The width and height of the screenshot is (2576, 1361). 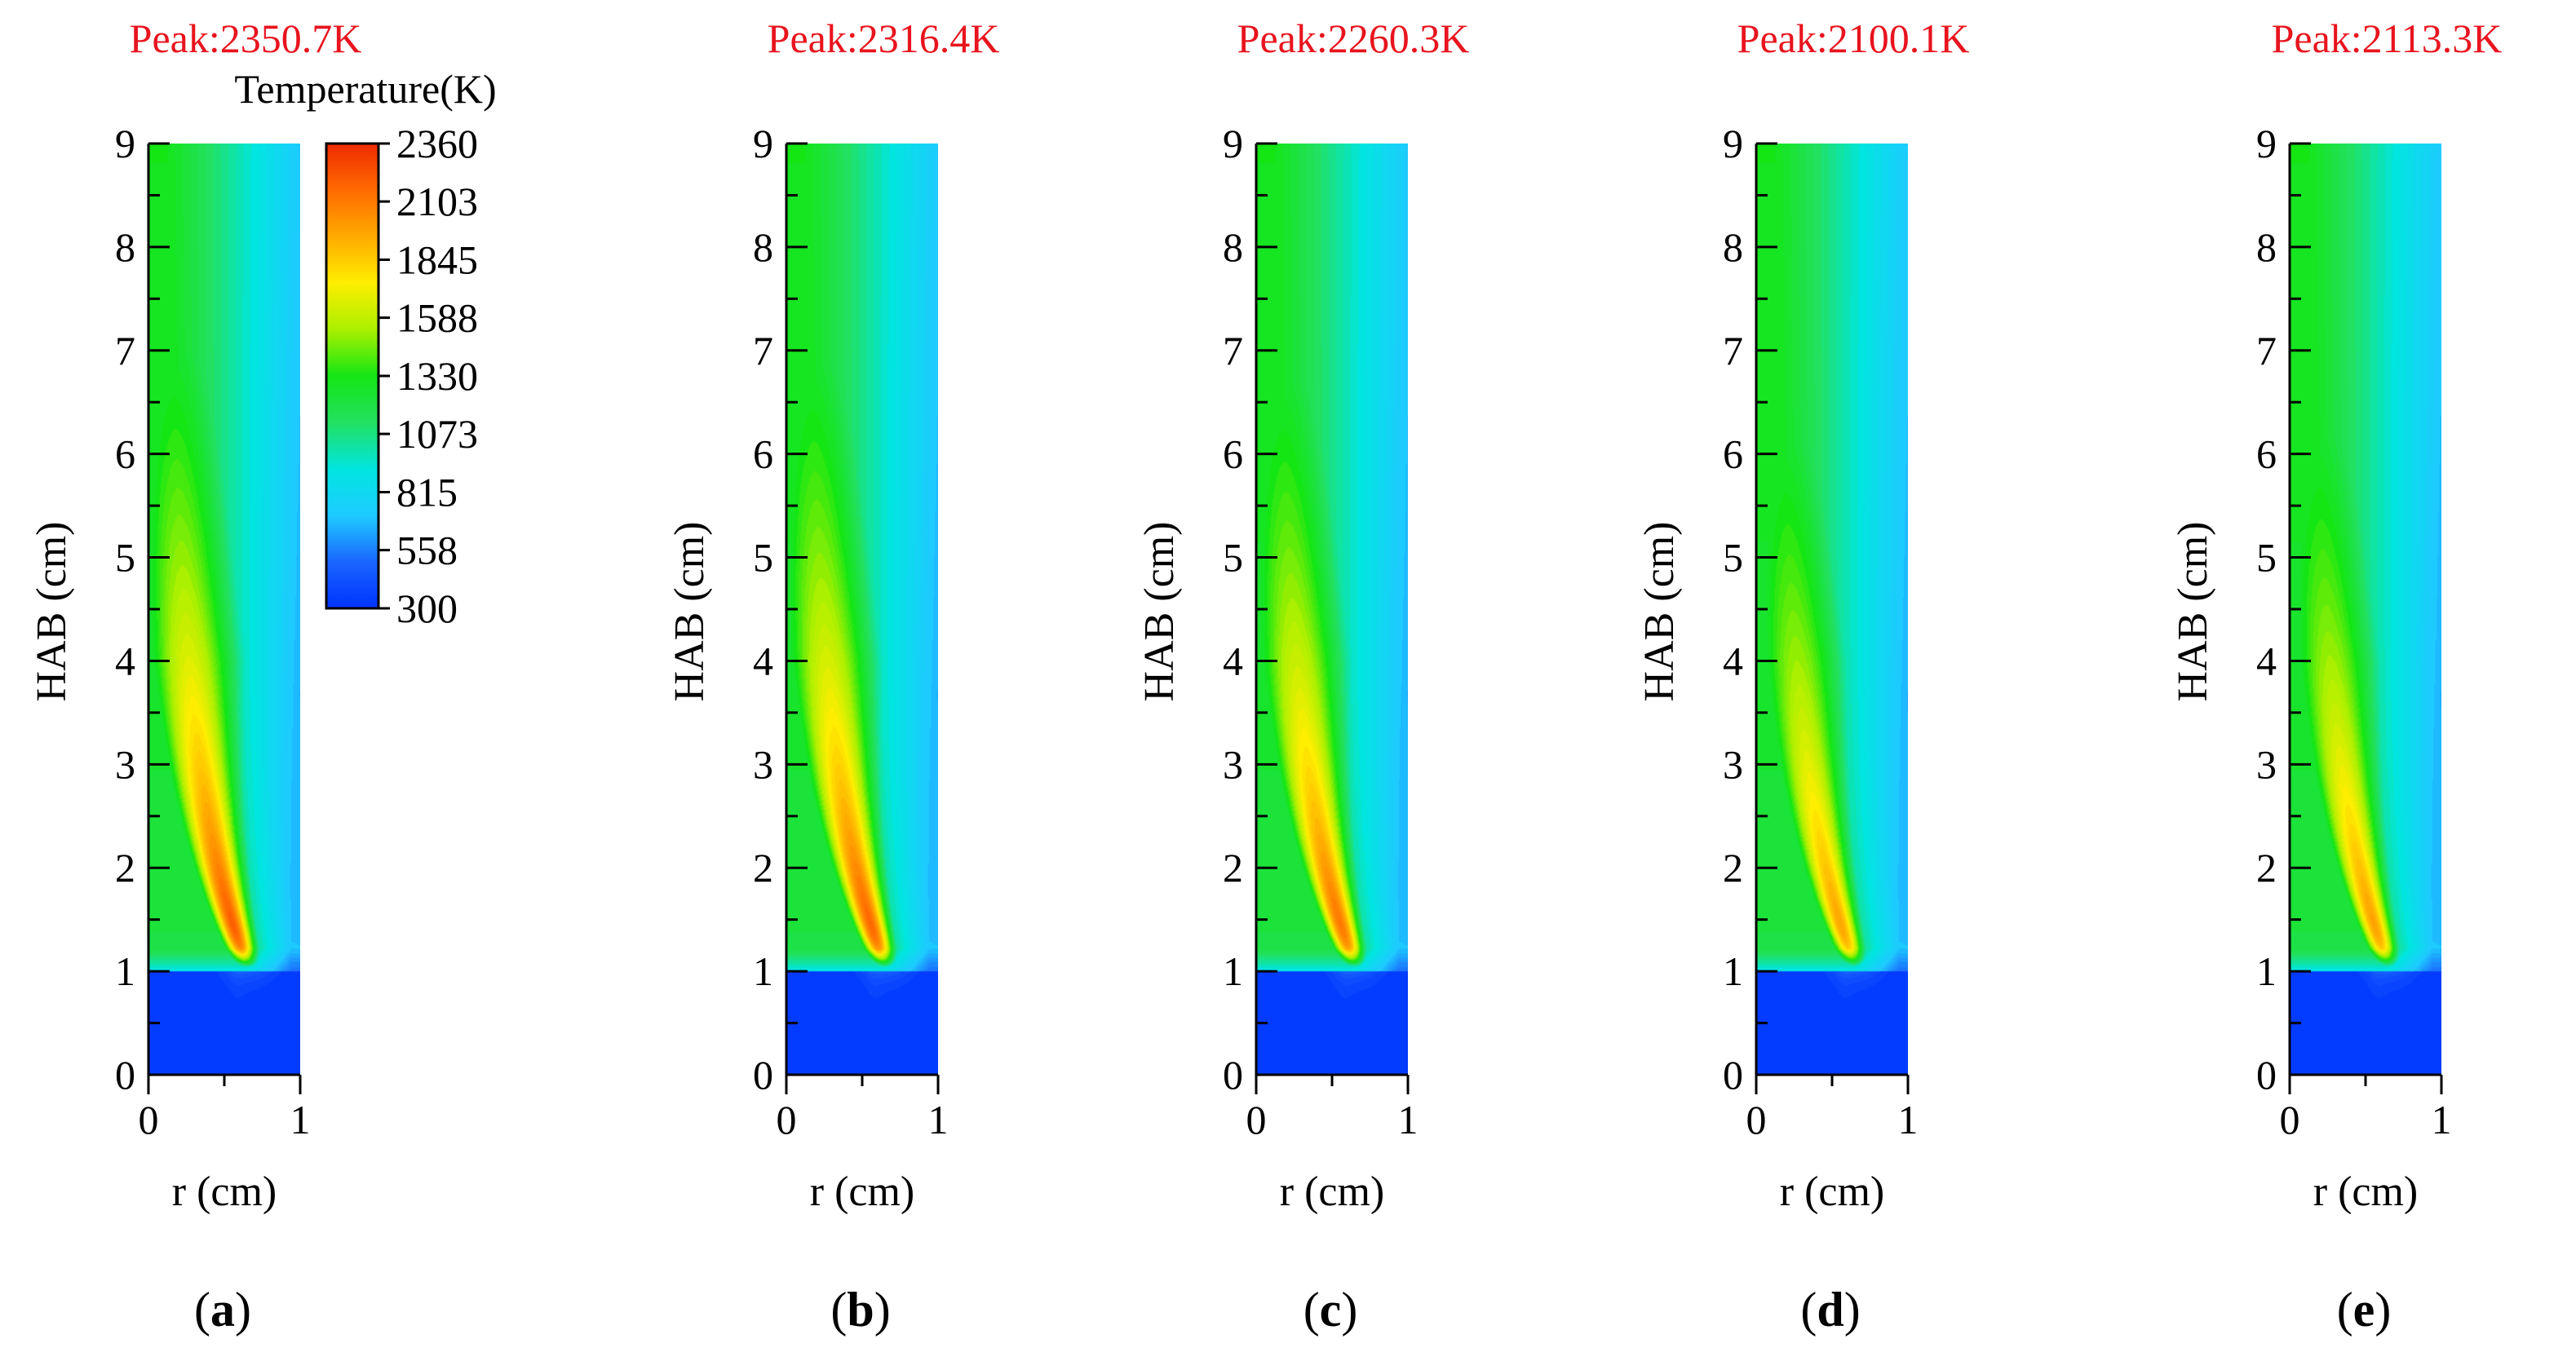 I want to click on colorbar-tick-label: 1073, so click(x=437, y=434).